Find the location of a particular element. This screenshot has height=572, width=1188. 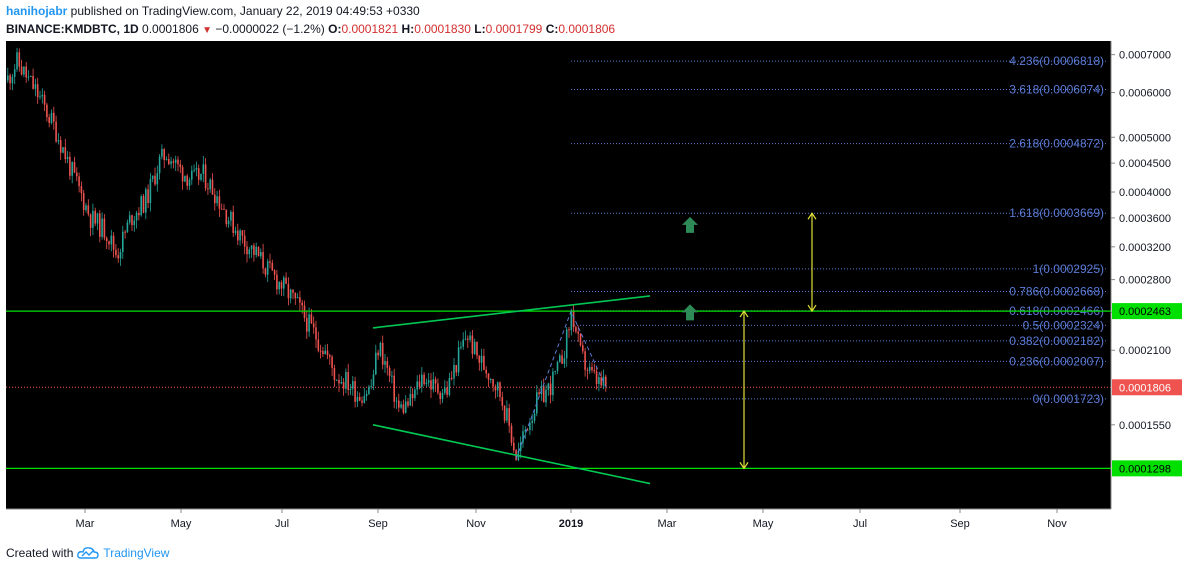

price-badge-label: 0.0001806 is located at coordinates (1145, 388).